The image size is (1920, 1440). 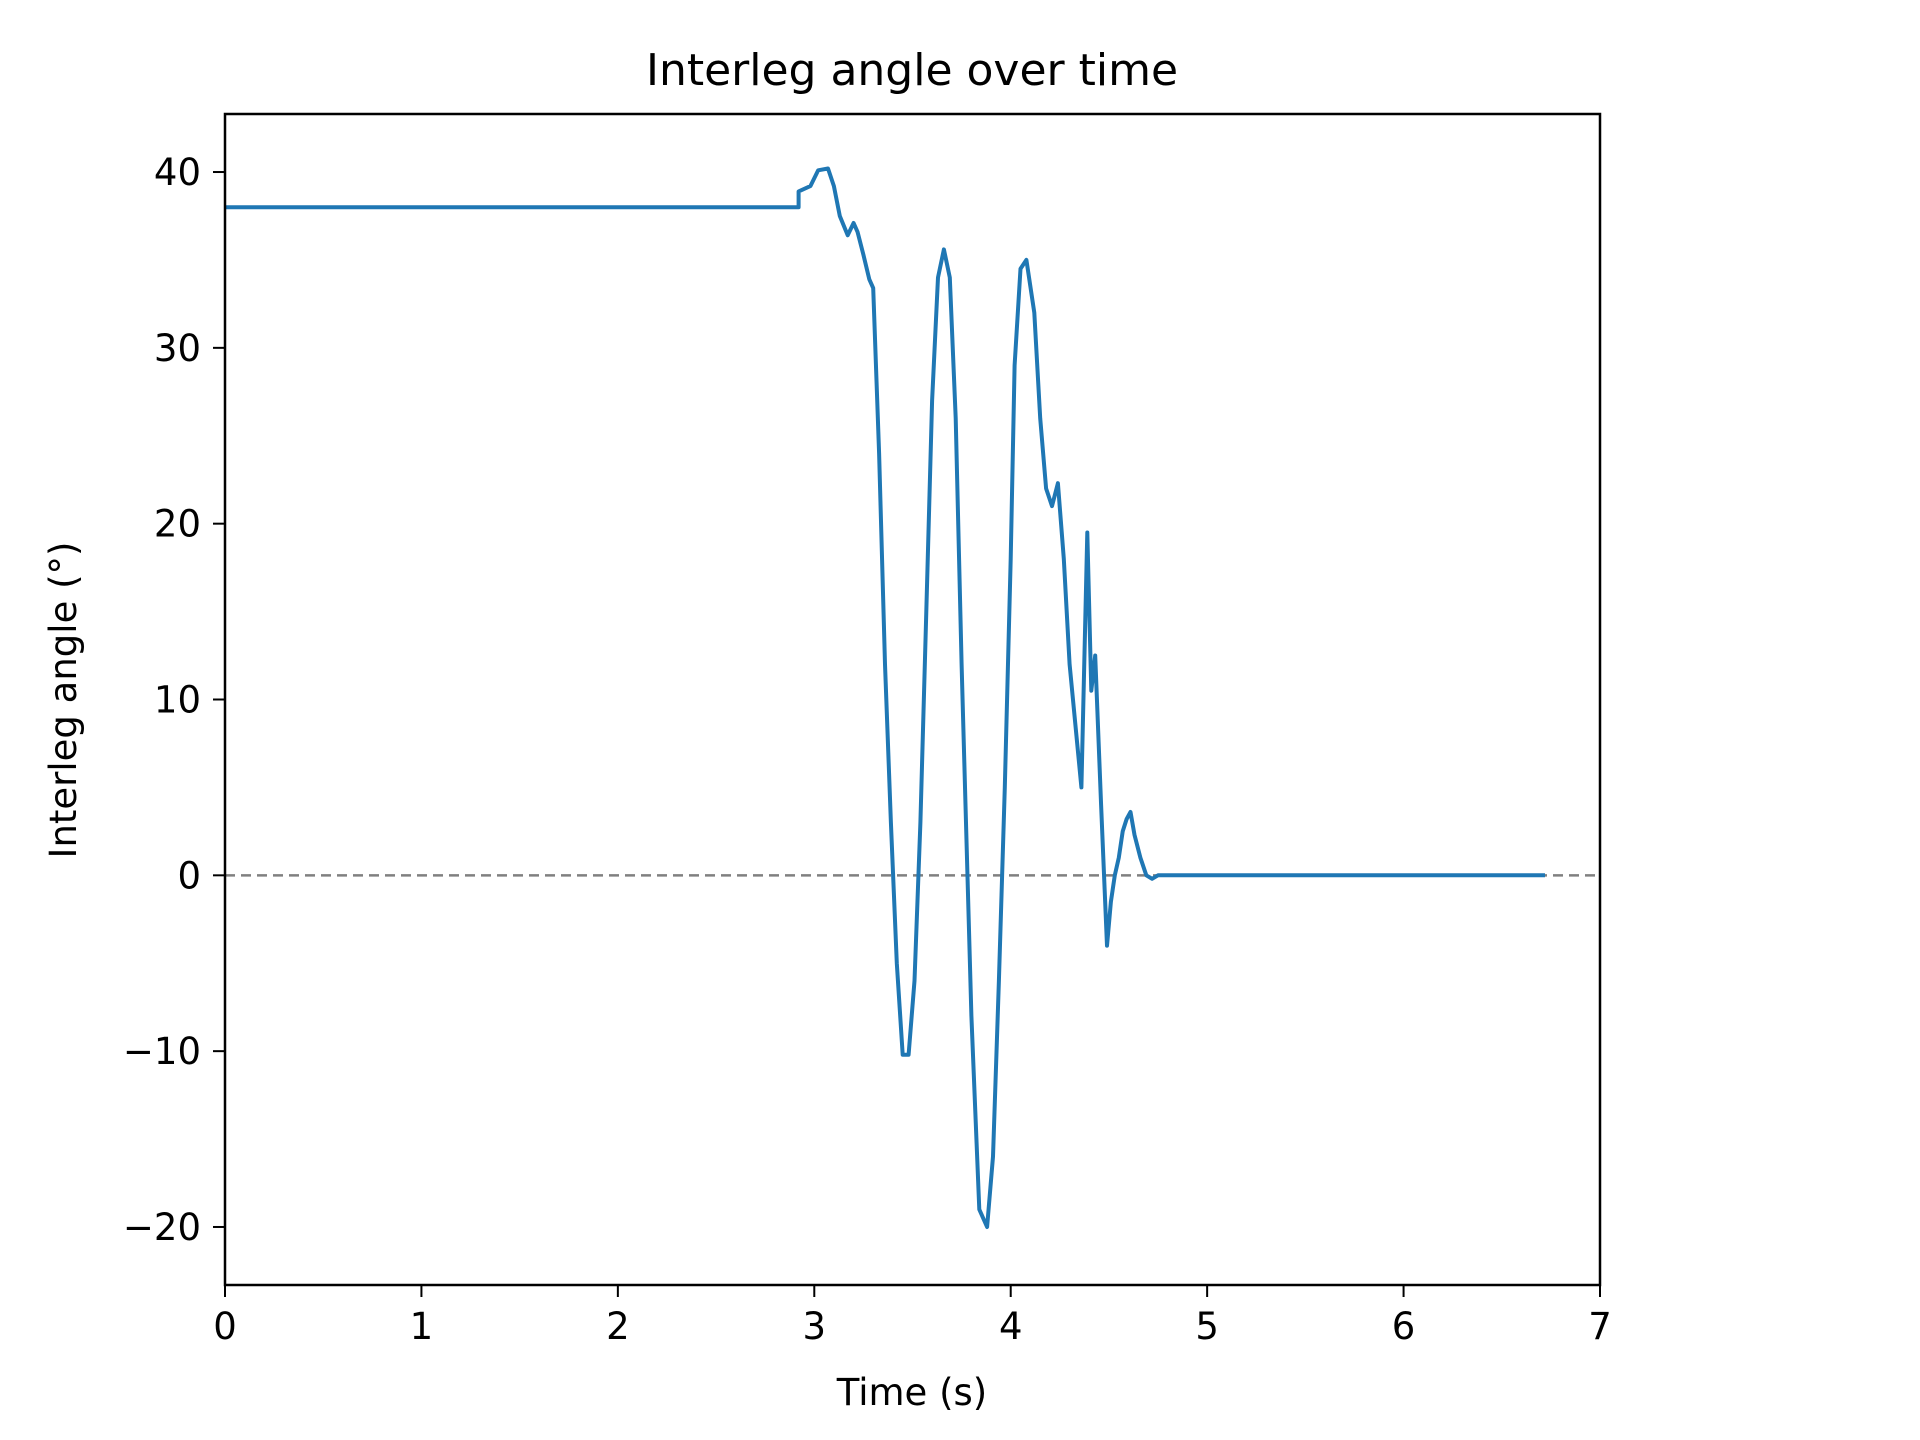 I want to click on y-axis-label: Interleg angle (°), so click(x=63, y=700).